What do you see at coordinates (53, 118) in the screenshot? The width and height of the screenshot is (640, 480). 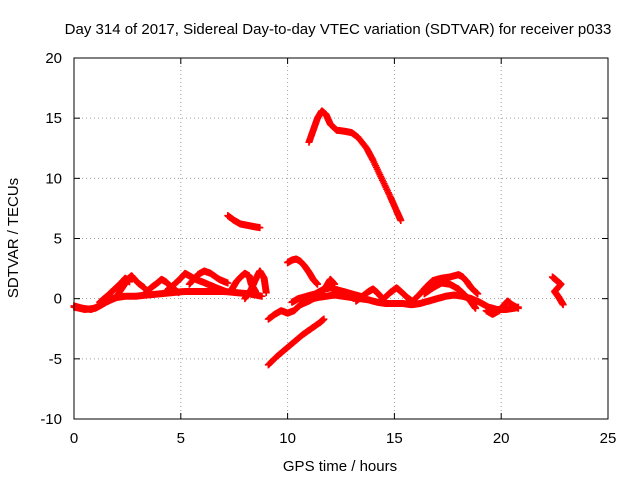 I see `y-tick-label: 15` at bounding box center [53, 118].